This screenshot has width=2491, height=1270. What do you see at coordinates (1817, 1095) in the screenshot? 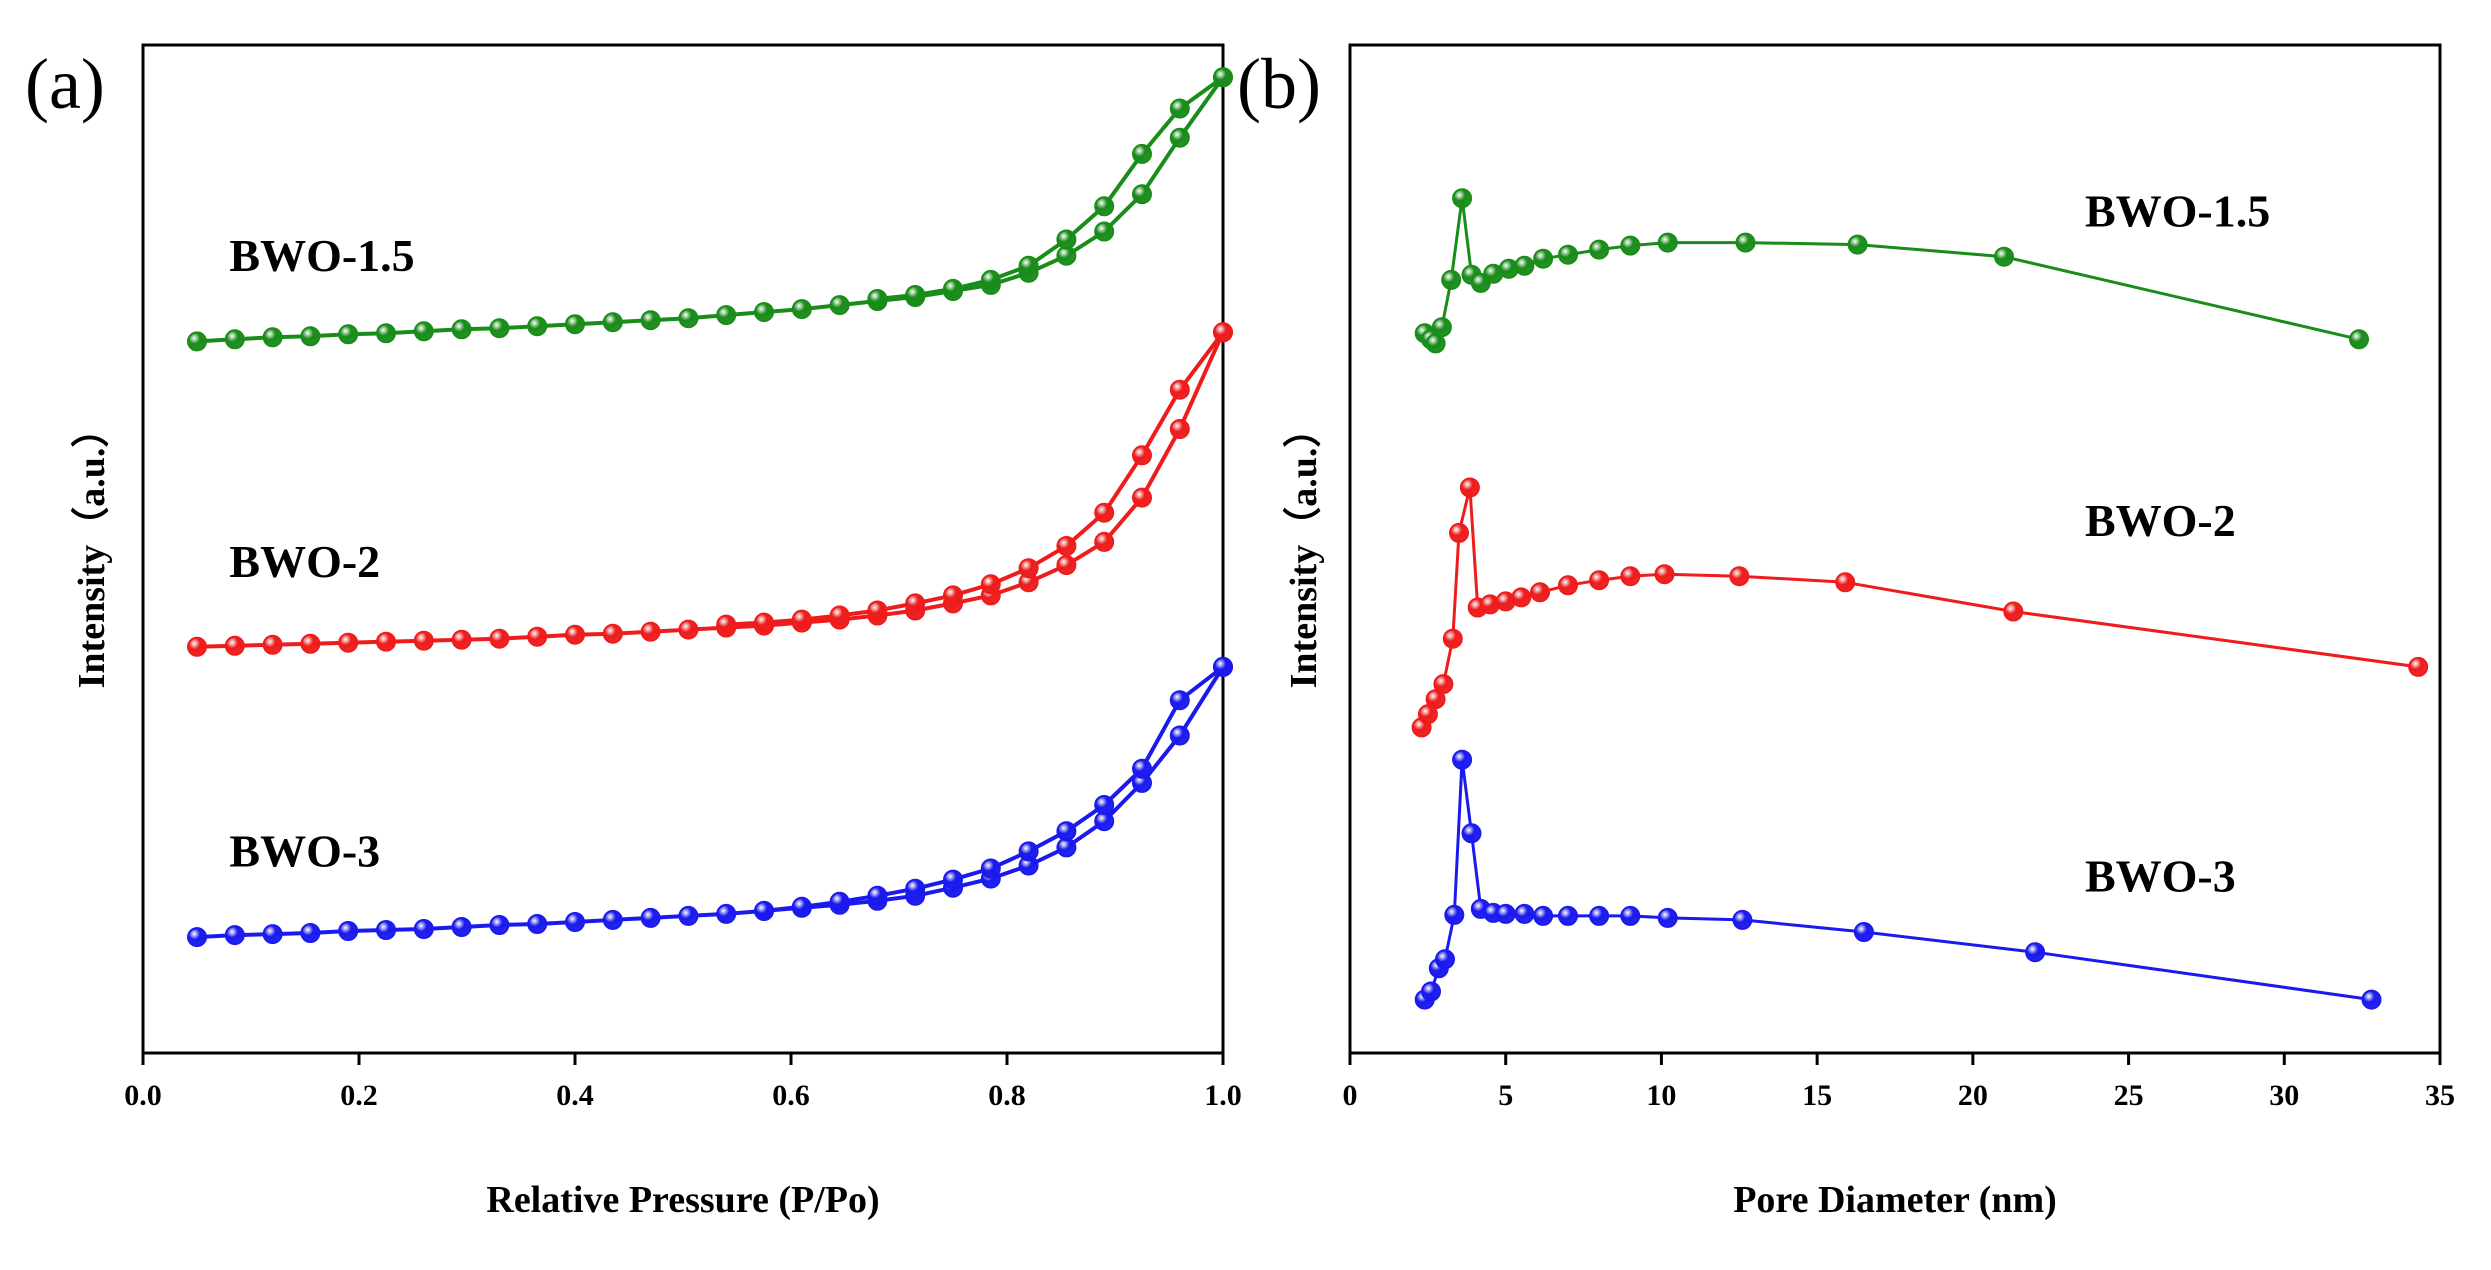
I see `panel-b-x-tick-label: 15` at bounding box center [1817, 1095].